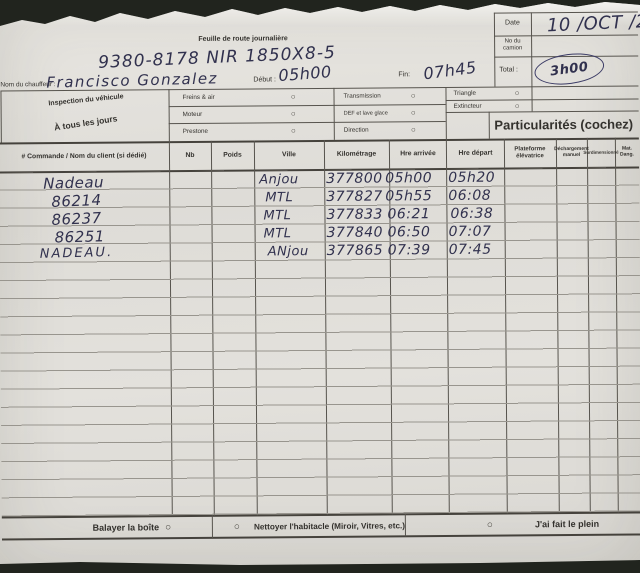 This screenshot has width=640, height=573. What do you see at coordinates (593, 23) in the screenshot?
I see `hw-date-value: 10 /OCT /202` at bounding box center [593, 23].